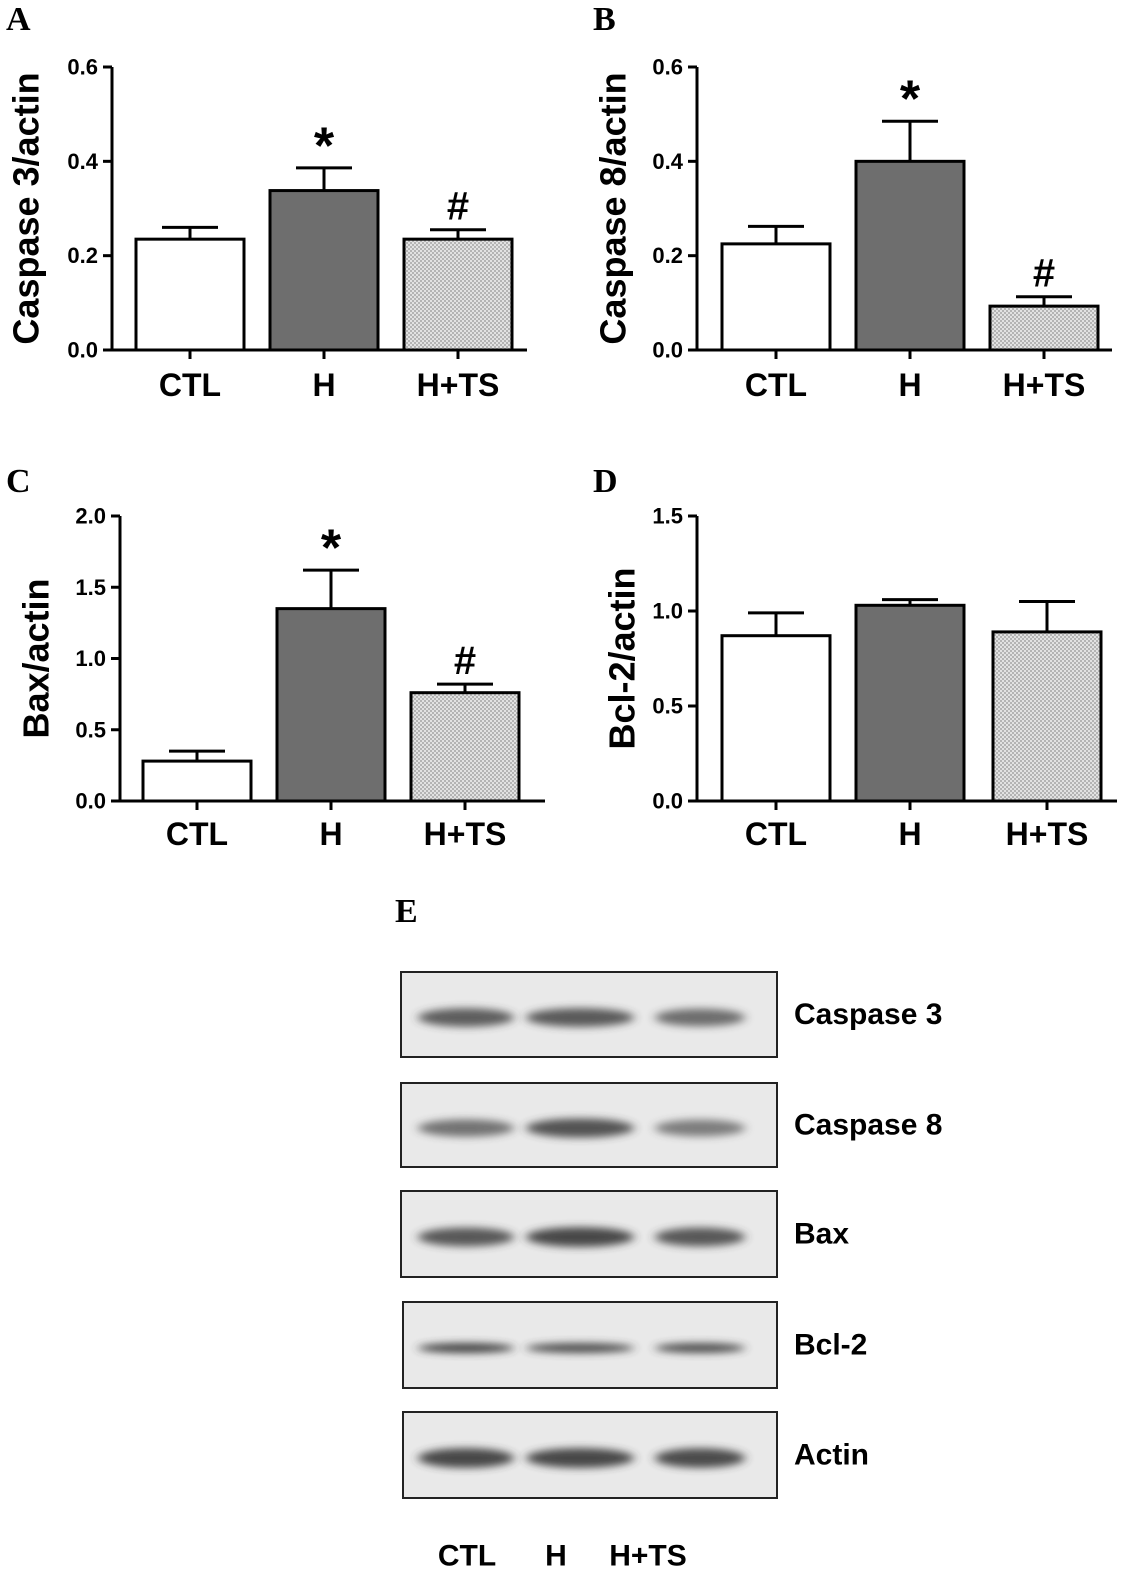  What do you see at coordinates (266, 202) in the screenshot?
I see `chart-panel-a: A Caspase 3/actin 0.0 0.2 0.4 0.6 CTL H * H+TS #` at bounding box center [266, 202].